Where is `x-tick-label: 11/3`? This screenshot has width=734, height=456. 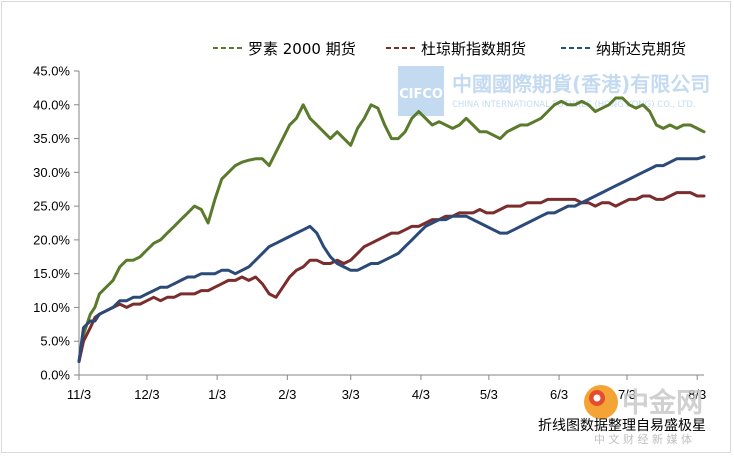 x-tick-label: 11/3 is located at coordinates (79, 394).